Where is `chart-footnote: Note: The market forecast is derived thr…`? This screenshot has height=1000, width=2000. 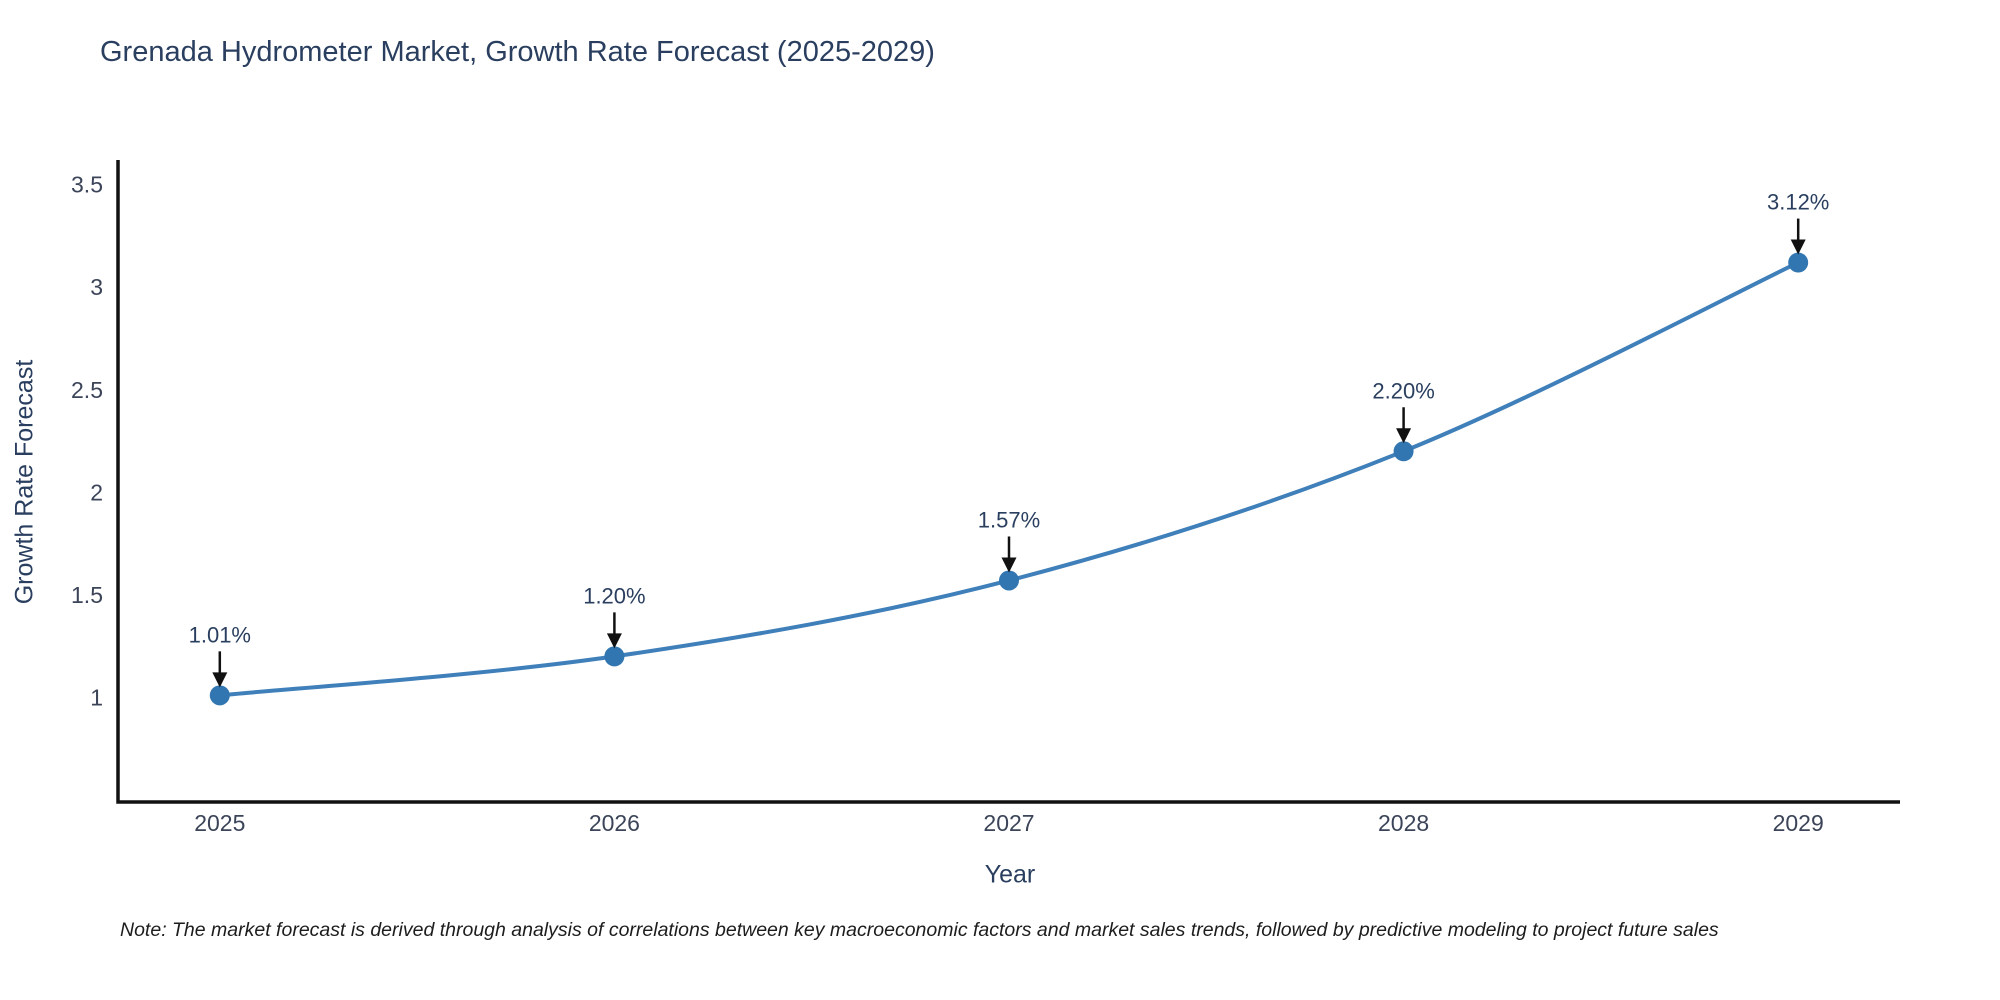
chart-footnote: Note: The market forecast is derived thr… is located at coordinates (919, 930).